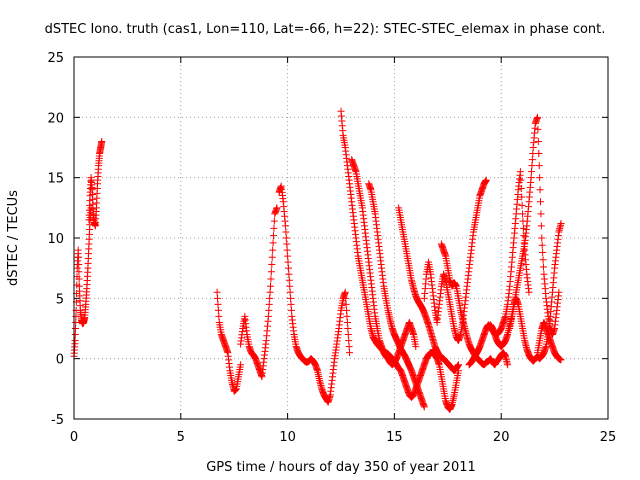  Describe the element at coordinates (60, 360) in the screenshot. I see `y-tick-label: 0` at that location.